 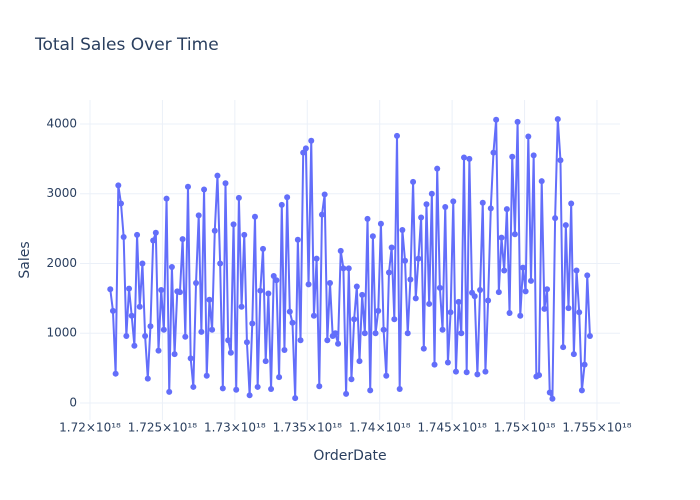 What do you see at coordinates (61, 123) in the screenshot?
I see `y-tick-label: 4000` at bounding box center [61, 123].